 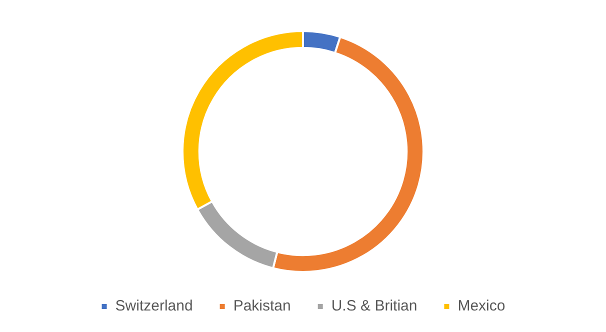 I want to click on legend-label: Mexico, so click(x=482, y=306).